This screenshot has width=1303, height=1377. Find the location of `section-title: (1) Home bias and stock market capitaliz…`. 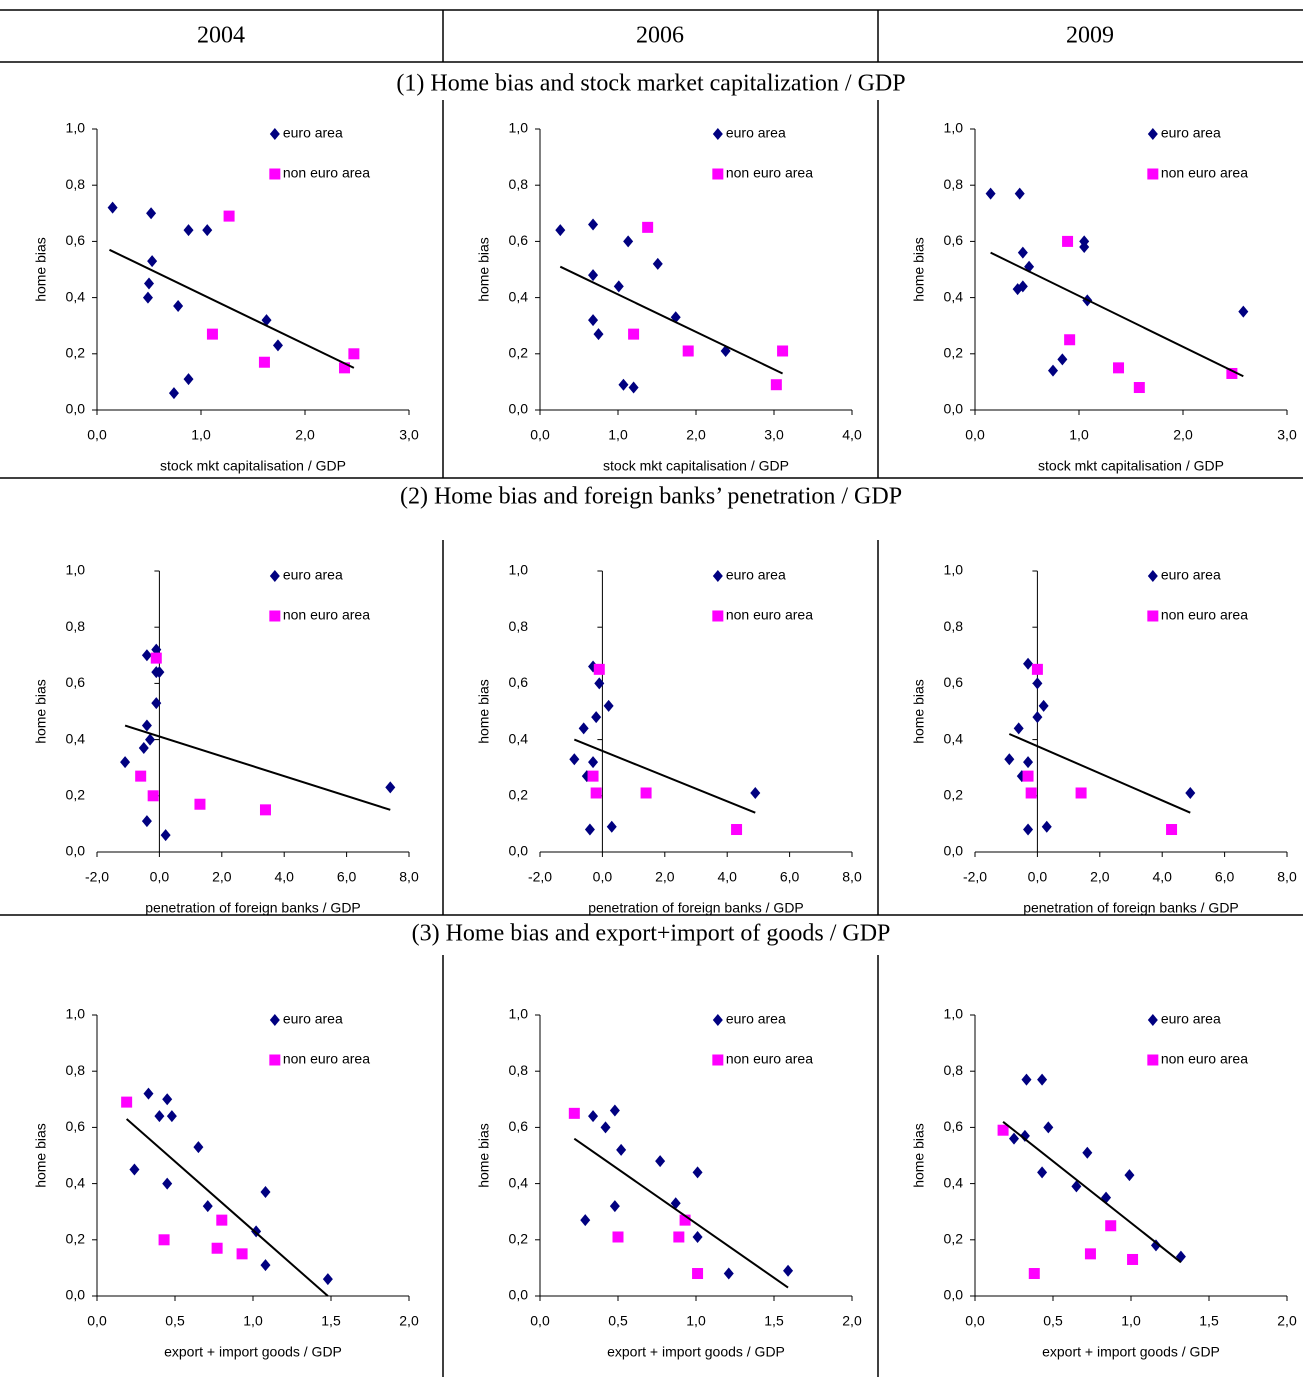

section-title: (1) Home bias and stock market capitaliz… is located at coordinates (650, 84).